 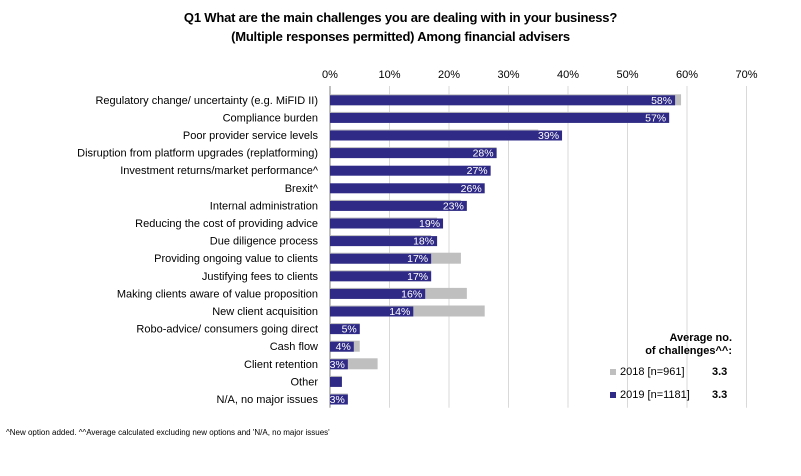 What do you see at coordinates (265, 312) in the screenshot?
I see `category-label: New client acquisition` at bounding box center [265, 312].